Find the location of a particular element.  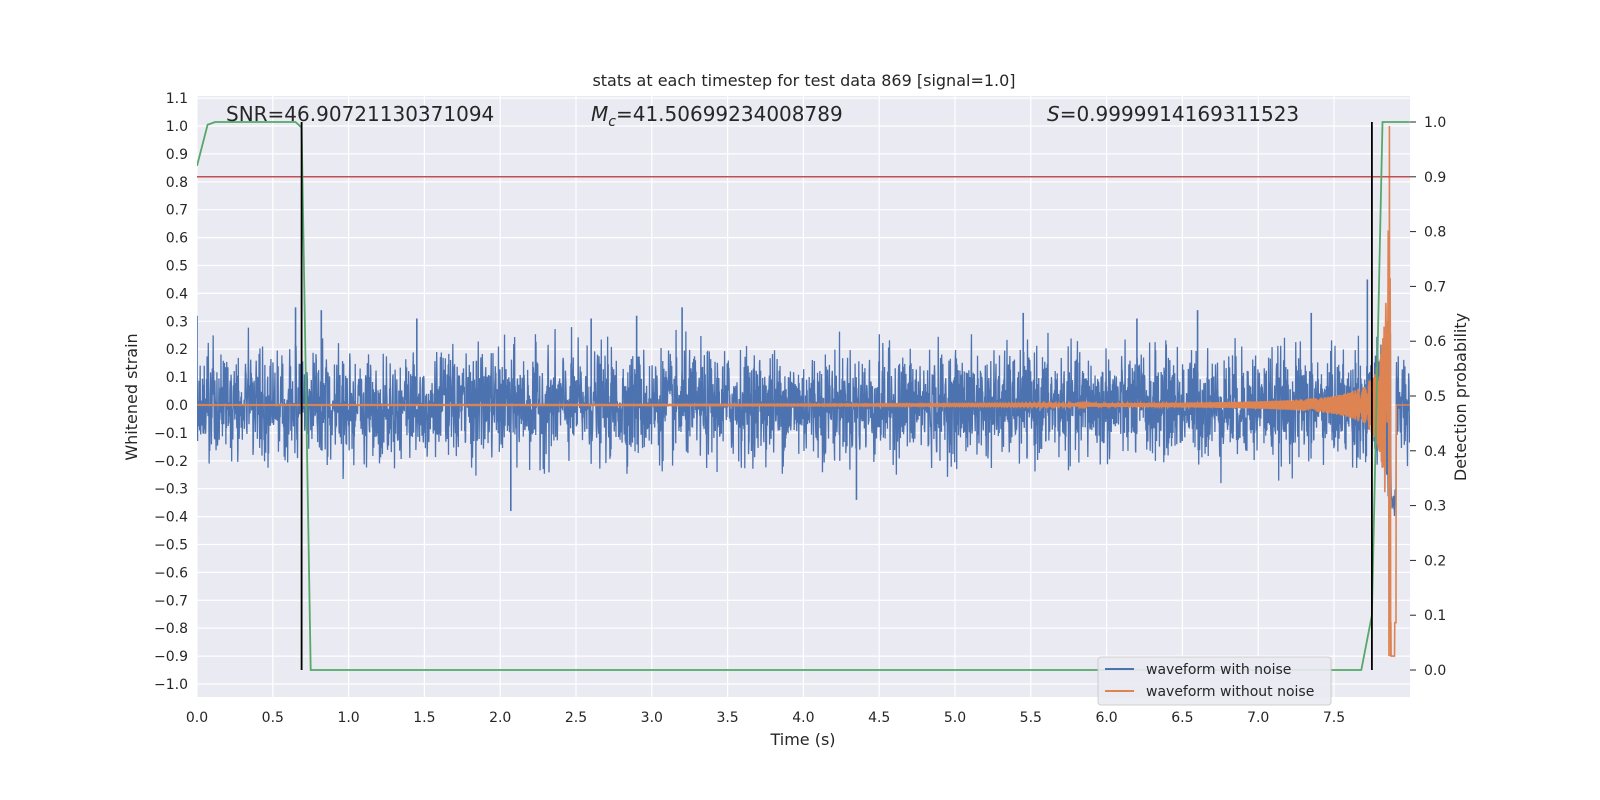

y-tick-label: −1.0 is located at coordinates (171, 685).